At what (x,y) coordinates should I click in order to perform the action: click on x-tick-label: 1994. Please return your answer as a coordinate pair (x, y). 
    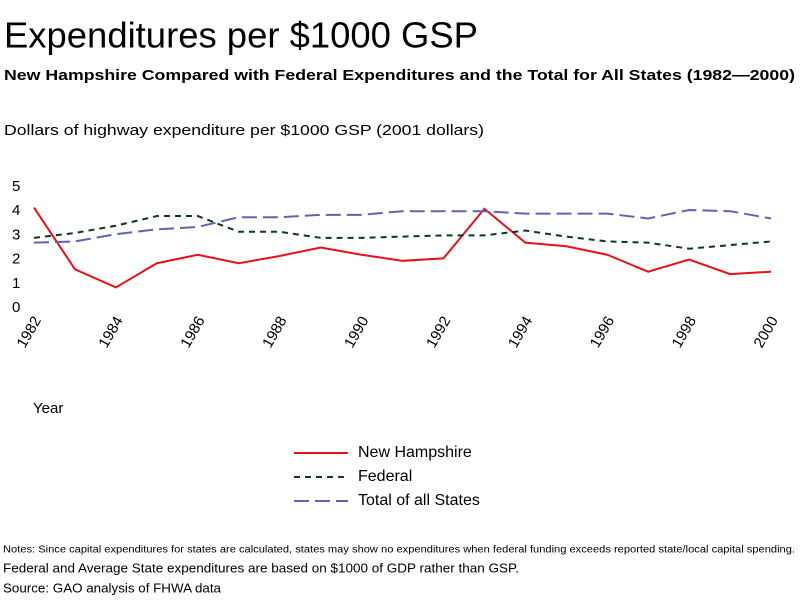
    Looking at the image, I should click on (520, 331).